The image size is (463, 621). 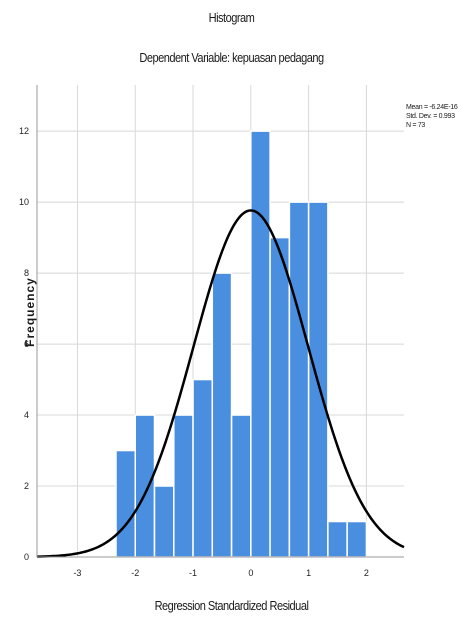 I want to click on y-tick-label: 10, so click(x=24, y=202).